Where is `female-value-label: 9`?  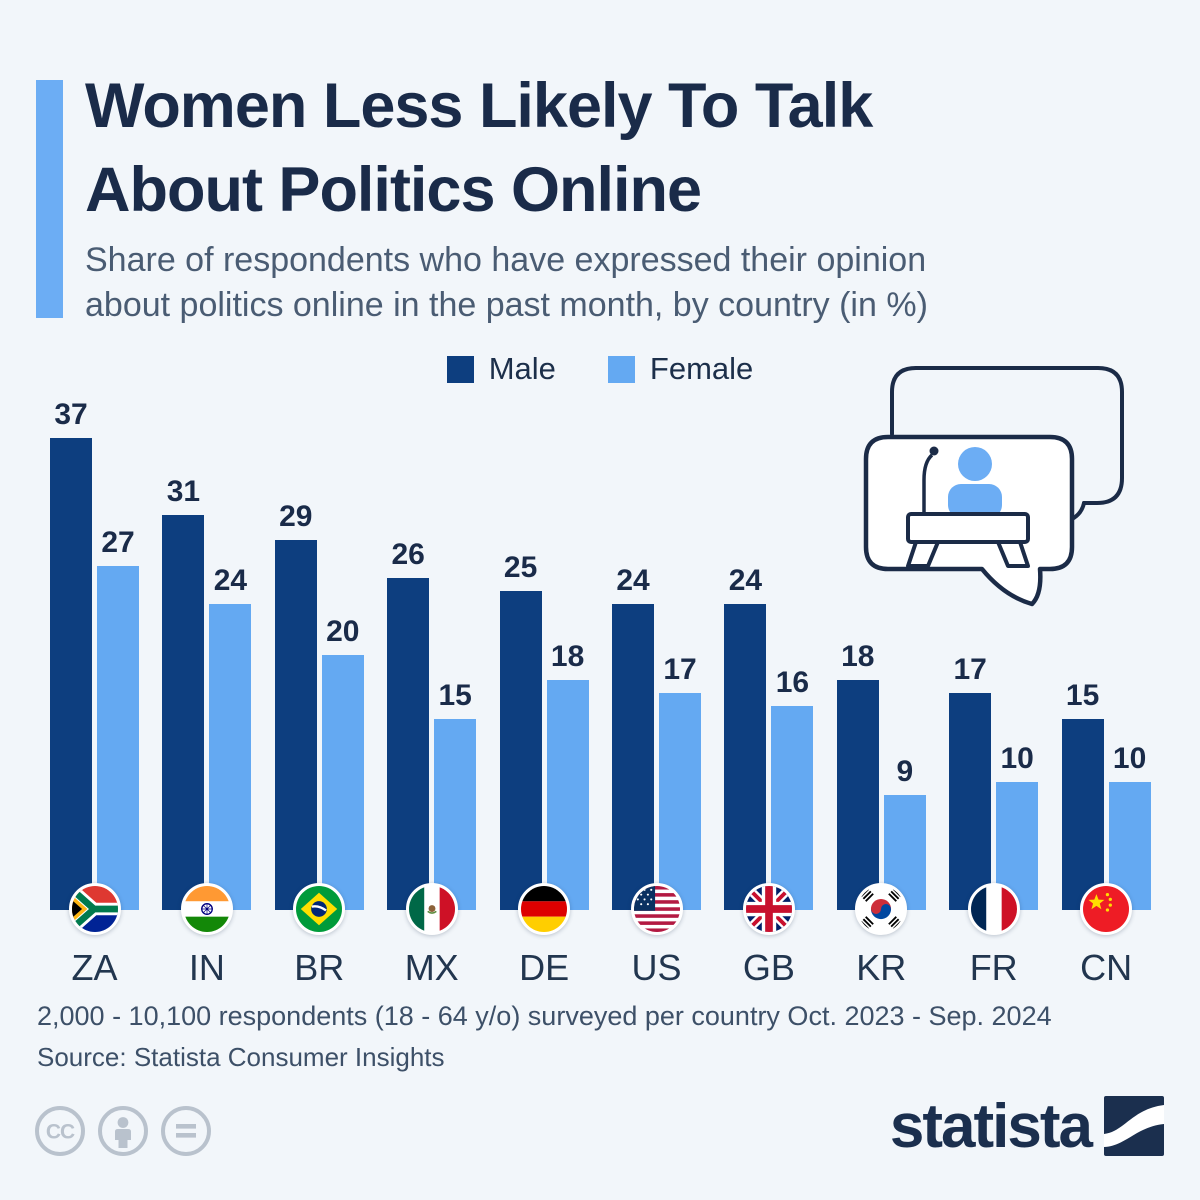
female-value-label: 9 is located at coordinates (905, 771).